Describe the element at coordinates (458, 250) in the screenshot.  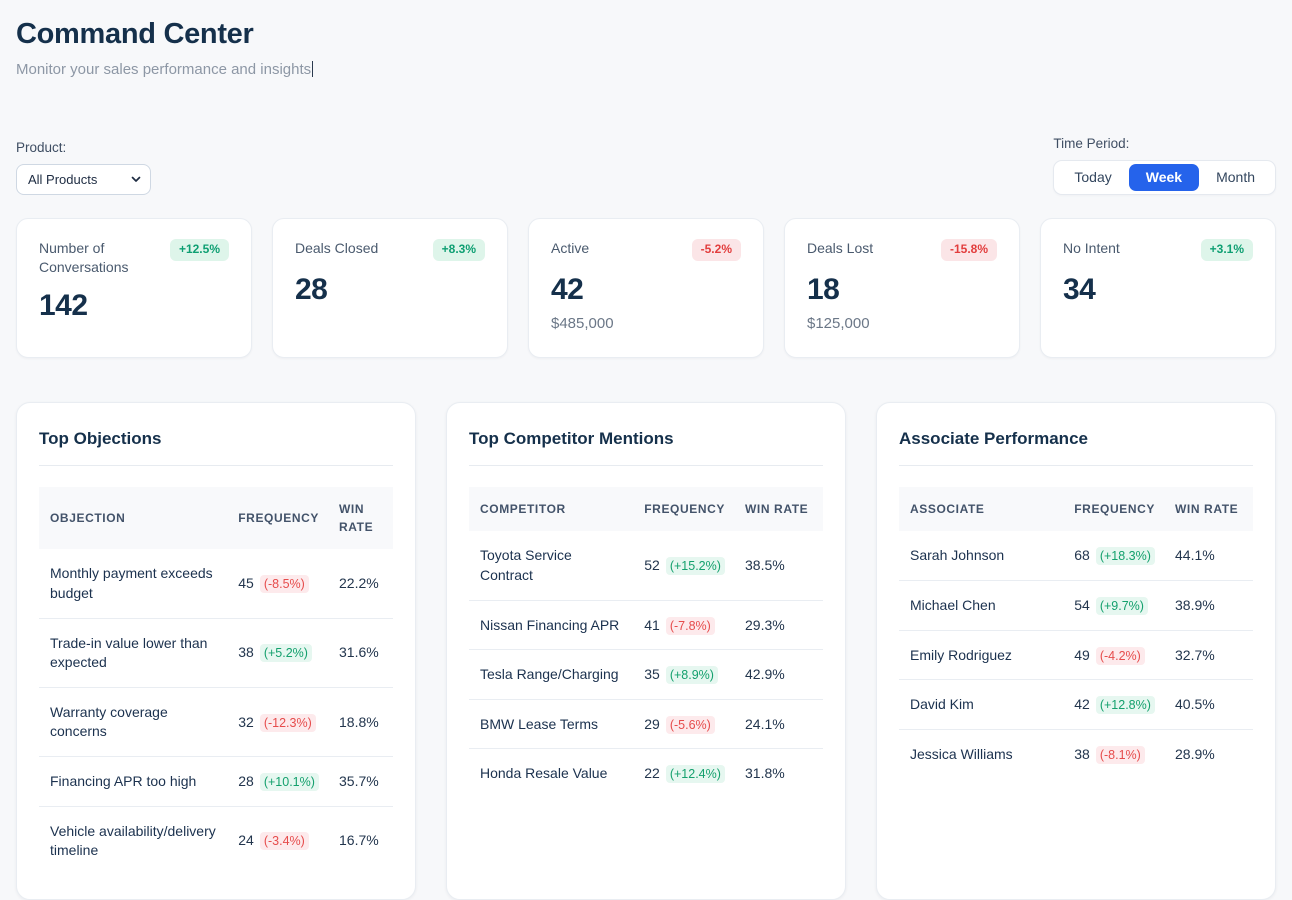
I see `trend-badge: +8.3%` at that location.